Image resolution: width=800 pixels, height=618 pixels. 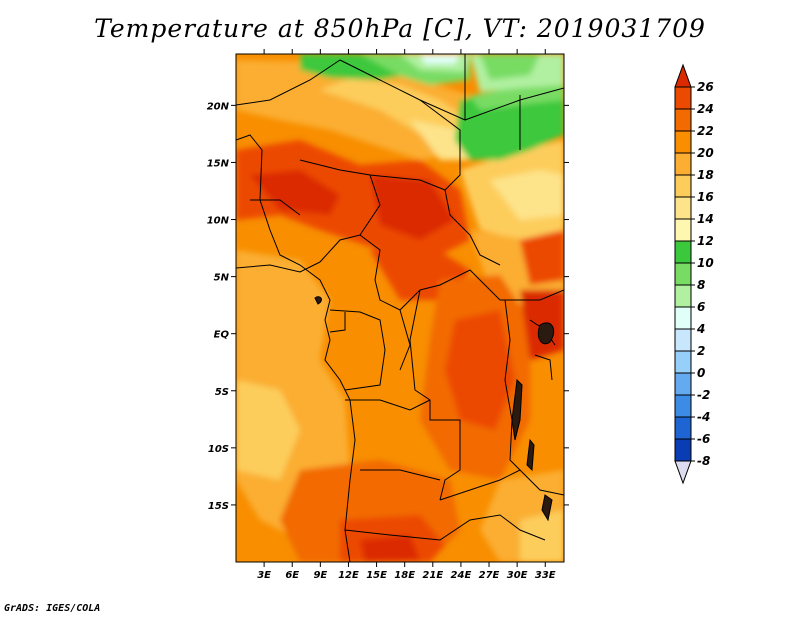 I want to click on colorbar-level-label: 10, so click(x=705, y=263).